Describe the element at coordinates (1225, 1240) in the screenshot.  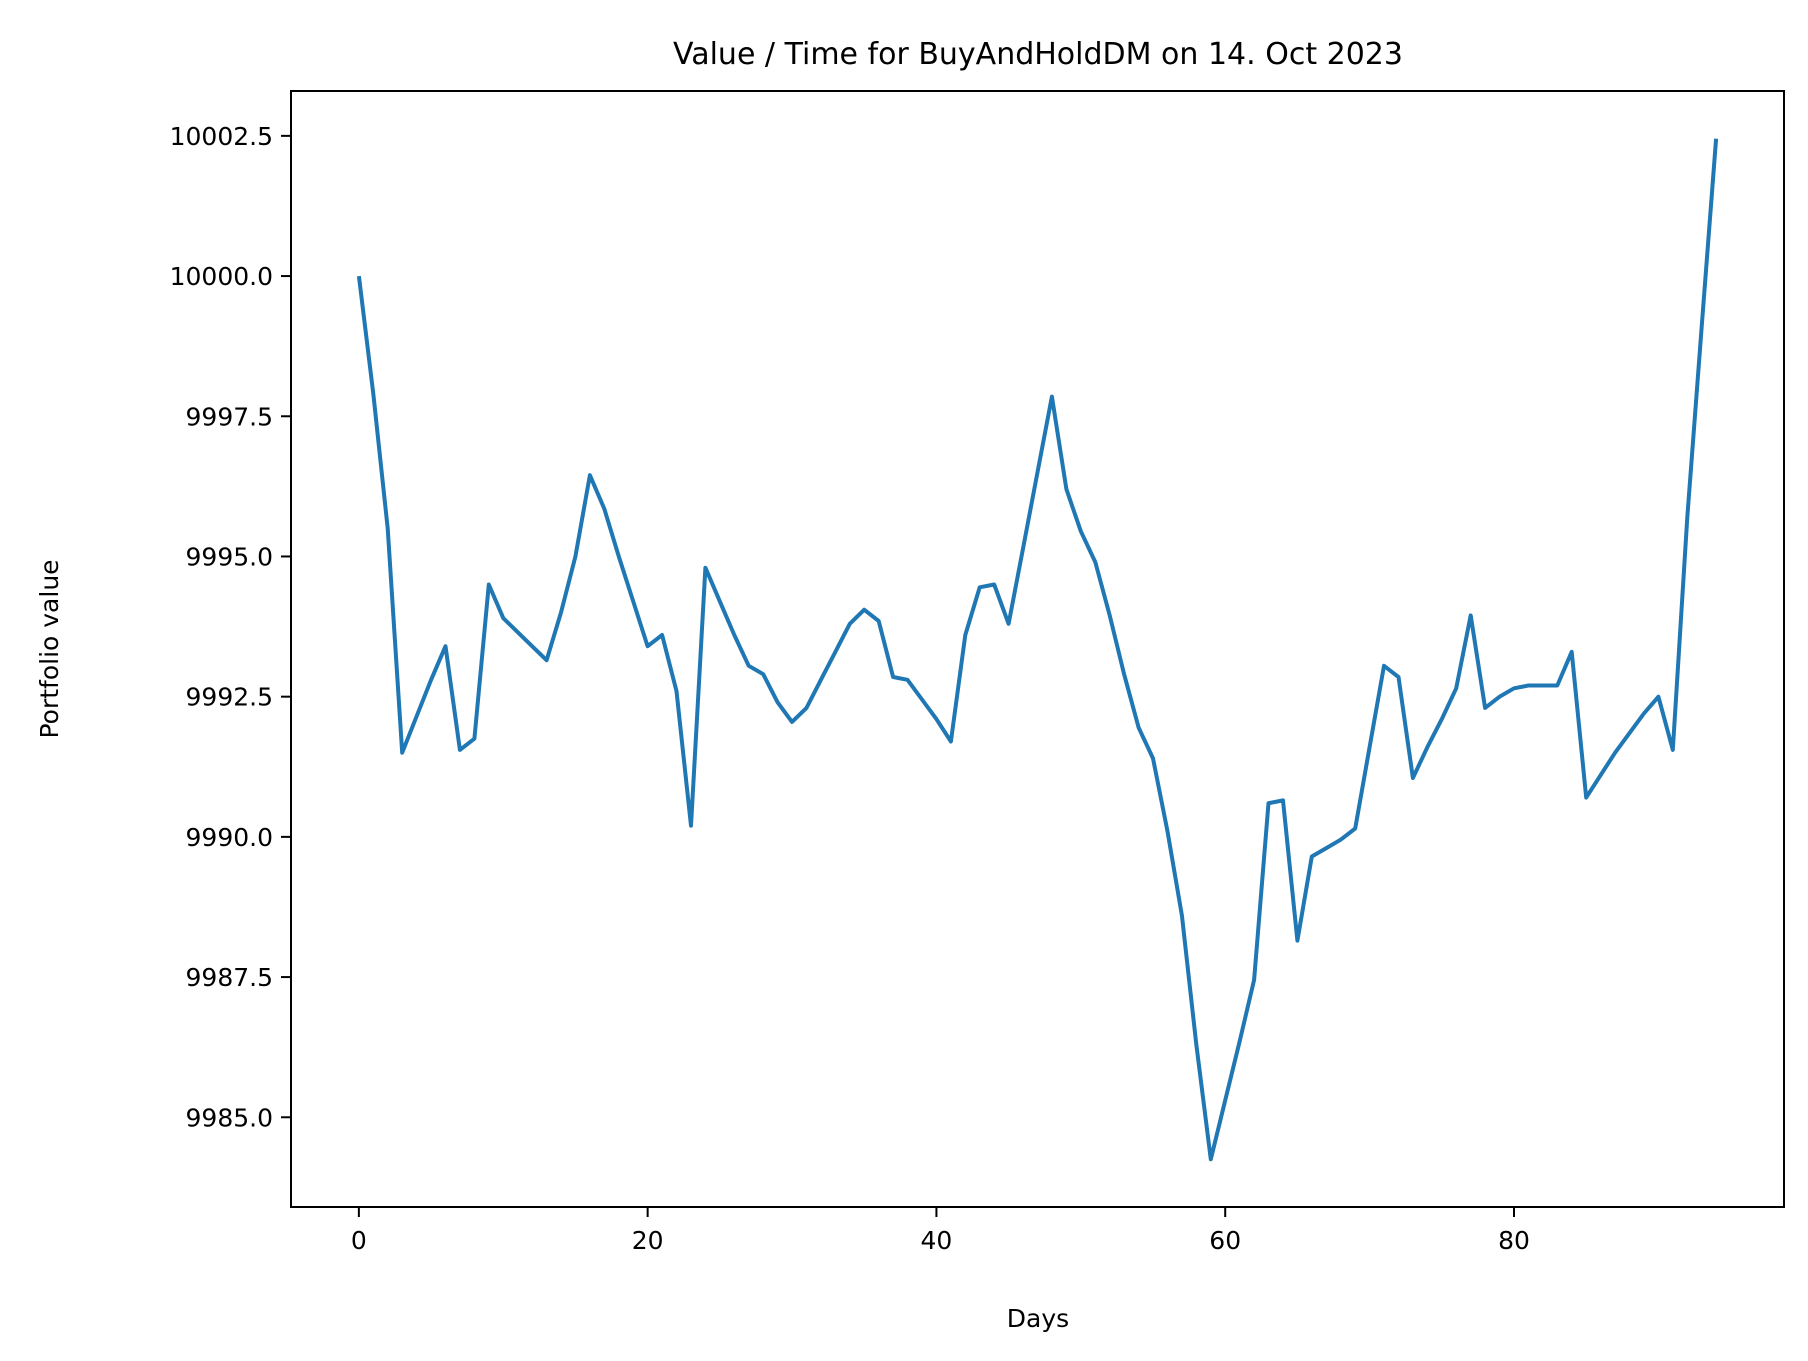
I see `x-tick-label: 60` at that location.